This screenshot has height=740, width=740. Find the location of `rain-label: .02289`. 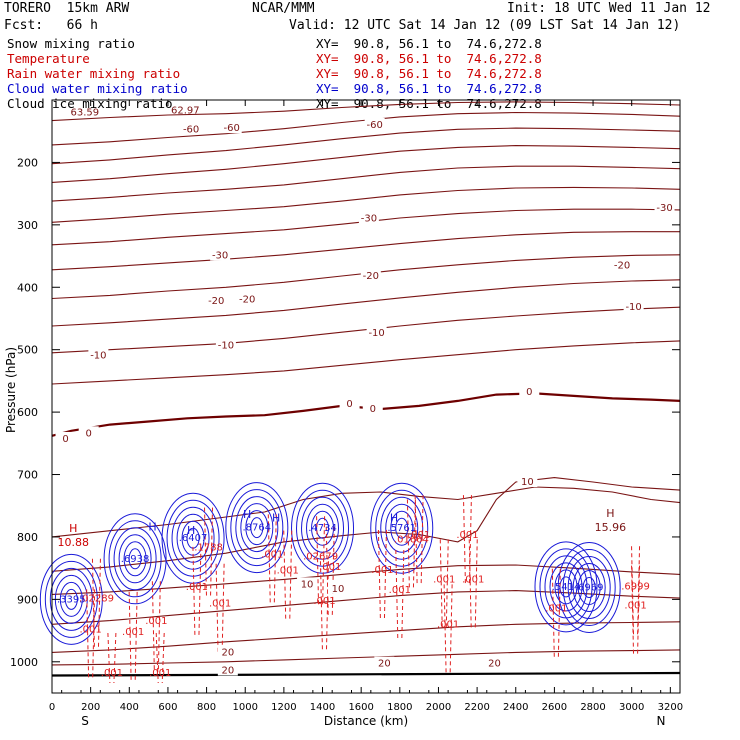

rain-label: .02289 is located at coordinates (96, 599).